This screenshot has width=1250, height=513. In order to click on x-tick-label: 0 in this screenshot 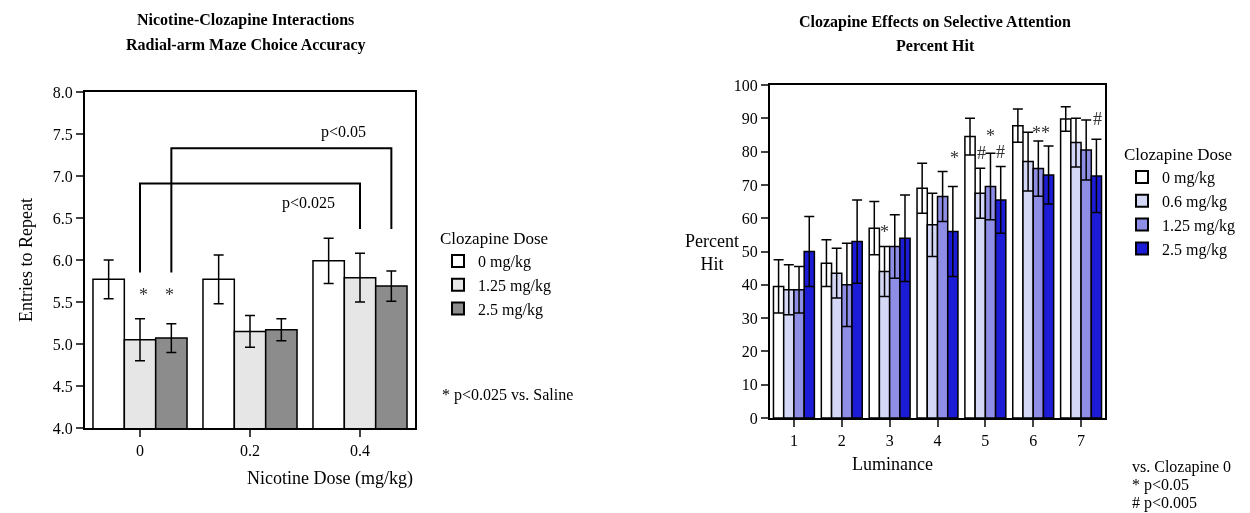, I will do `click(140, 451)`.